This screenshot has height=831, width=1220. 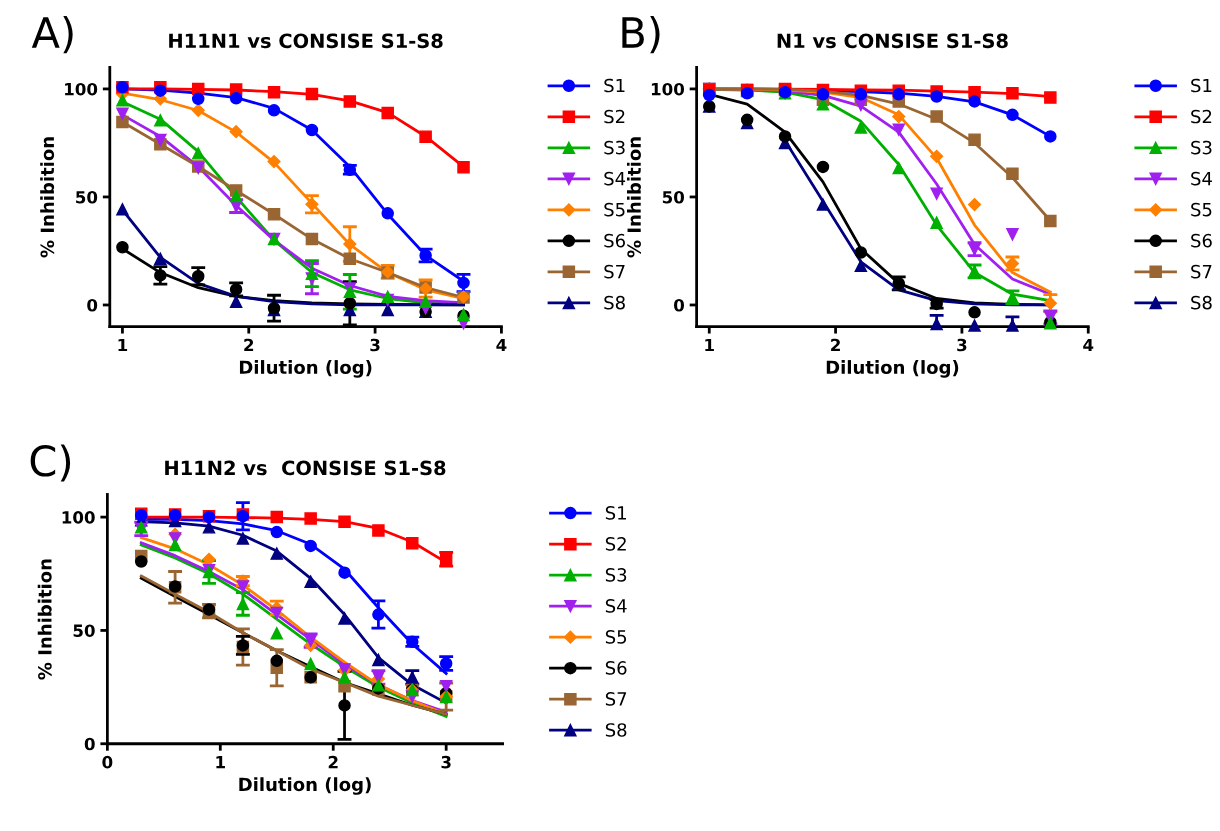 I want to click on chart-title: H11N1 vs CONSISE S1-S8, so click(x=306, y=41).